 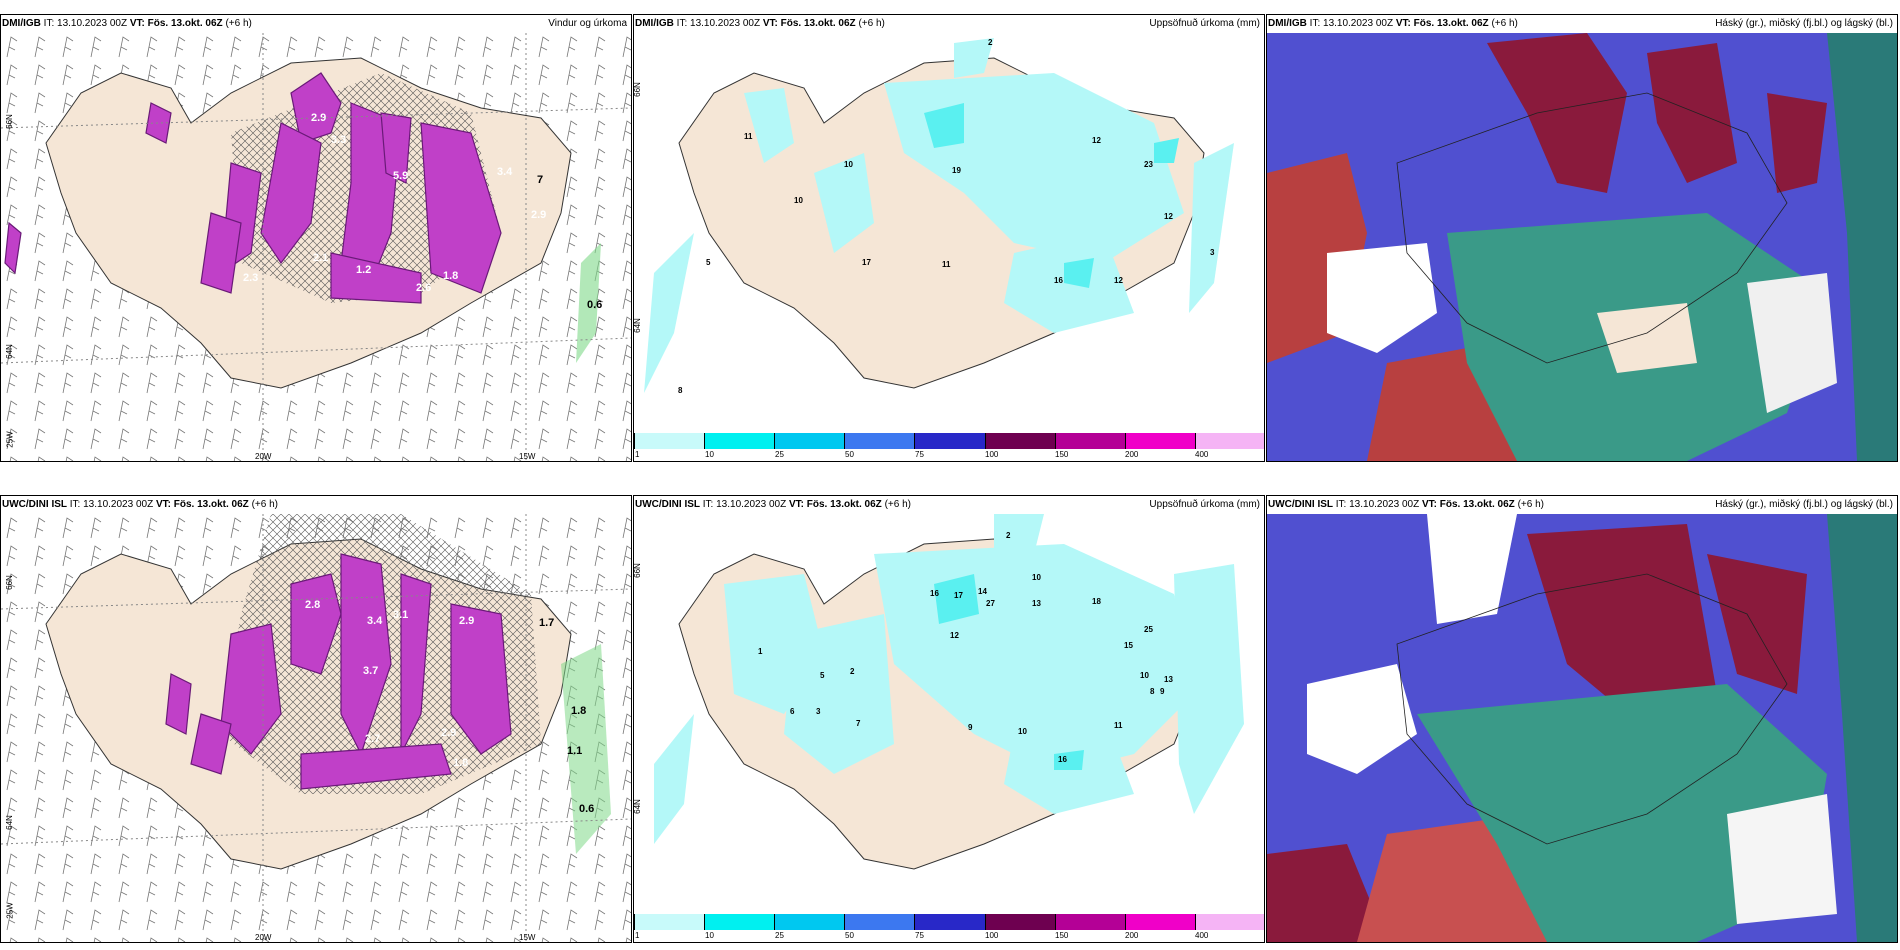 I want to click on value-label: 2, so click(x=852, y=671).